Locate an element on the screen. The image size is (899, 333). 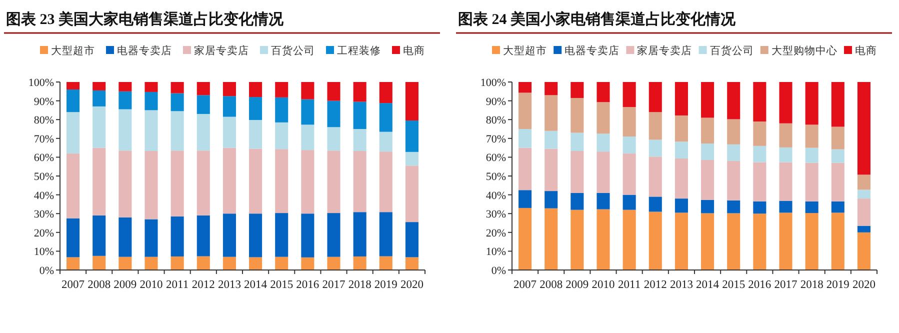
x-tick-label: 2010 is located at coordinates (151, 285).